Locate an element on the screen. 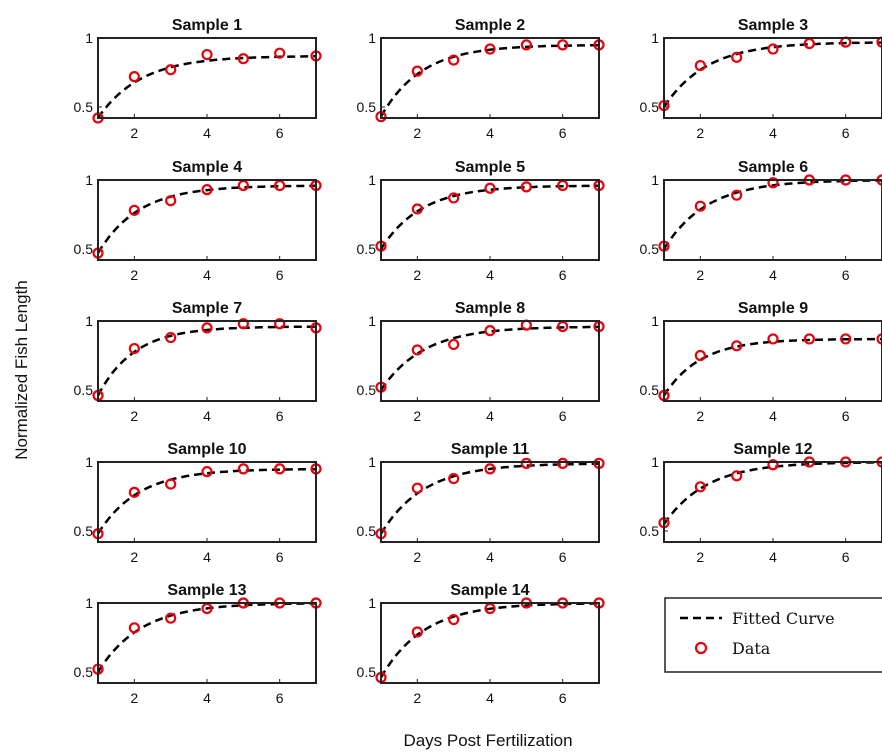 This screenshot has width=882, height=755. subplot-11: Sample 11 2 4 6 0.5 1 is located at coordinates (481, 503).